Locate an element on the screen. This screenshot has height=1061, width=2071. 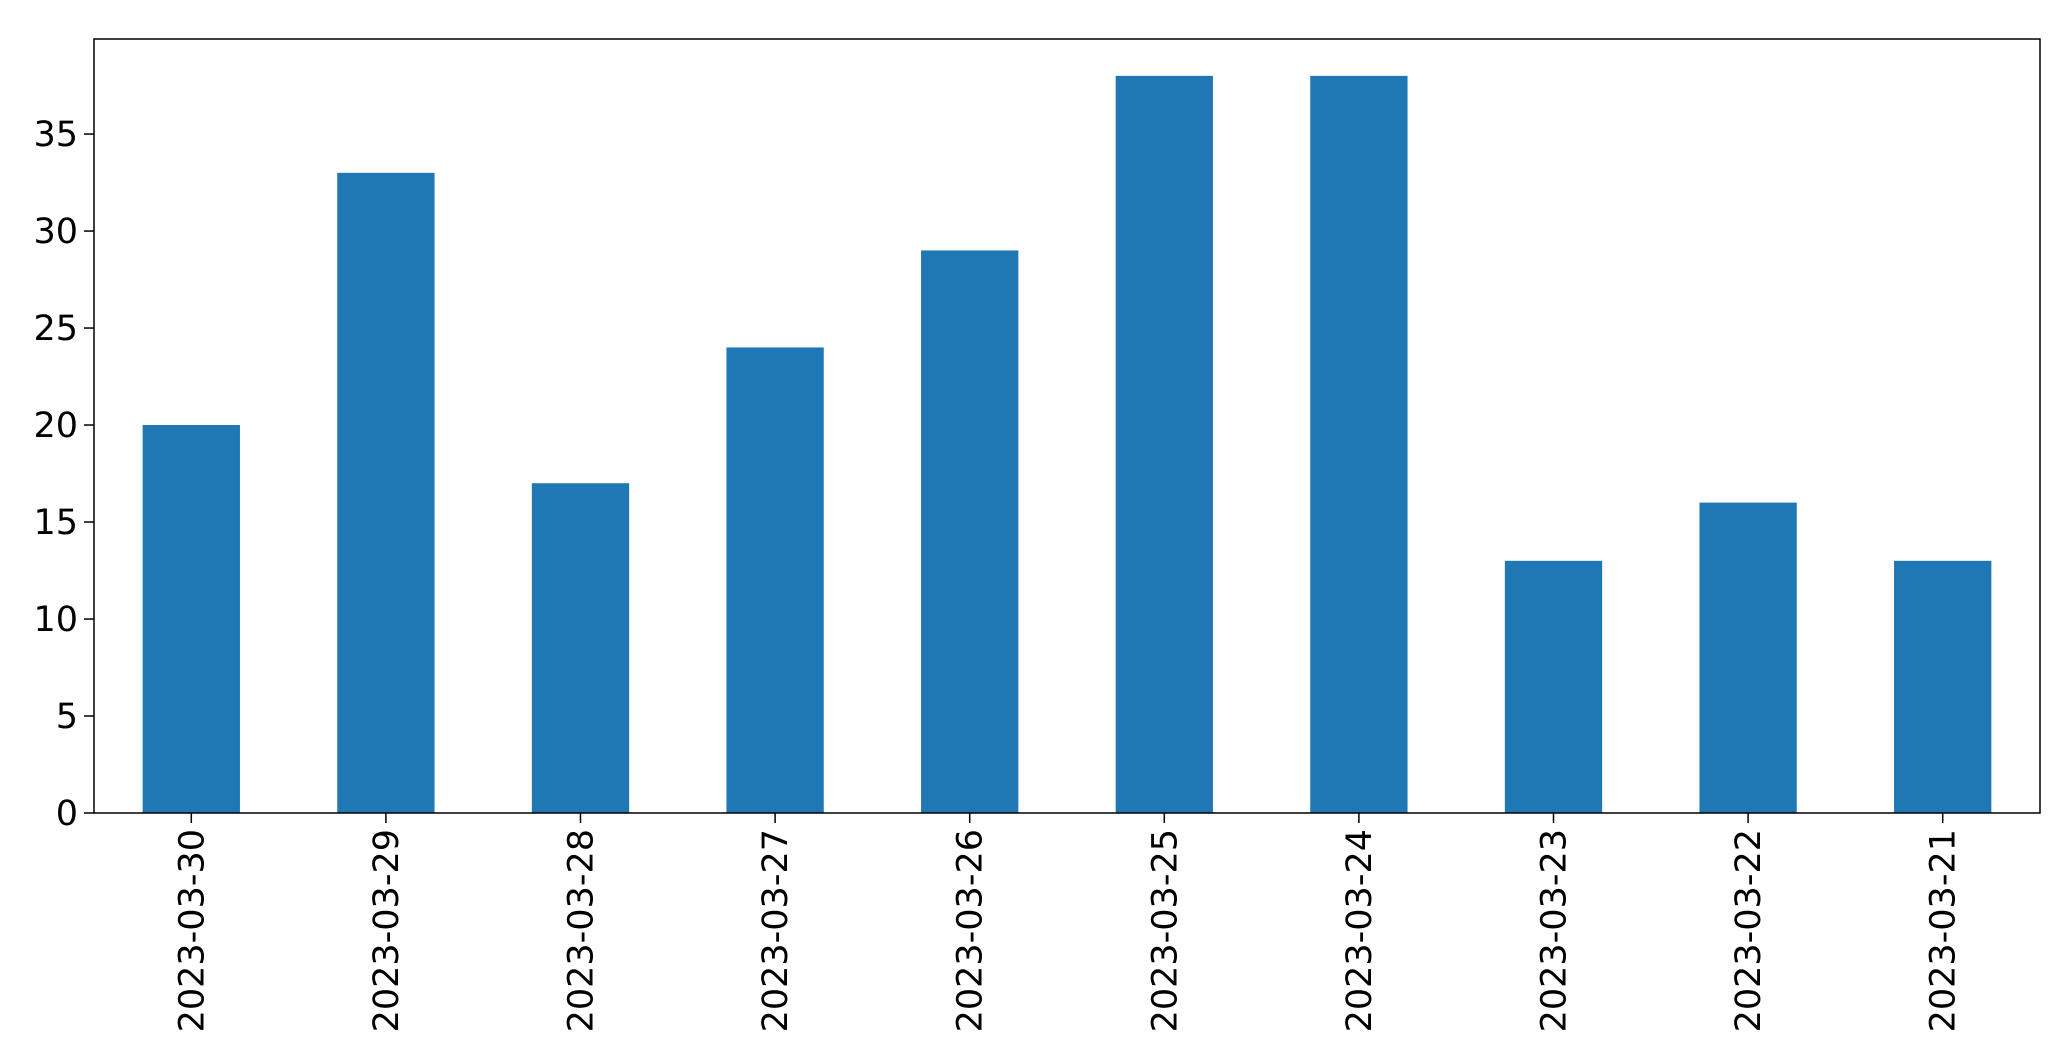
x-tick-label: 2023-03-27 is located at coordinates (776, 930).